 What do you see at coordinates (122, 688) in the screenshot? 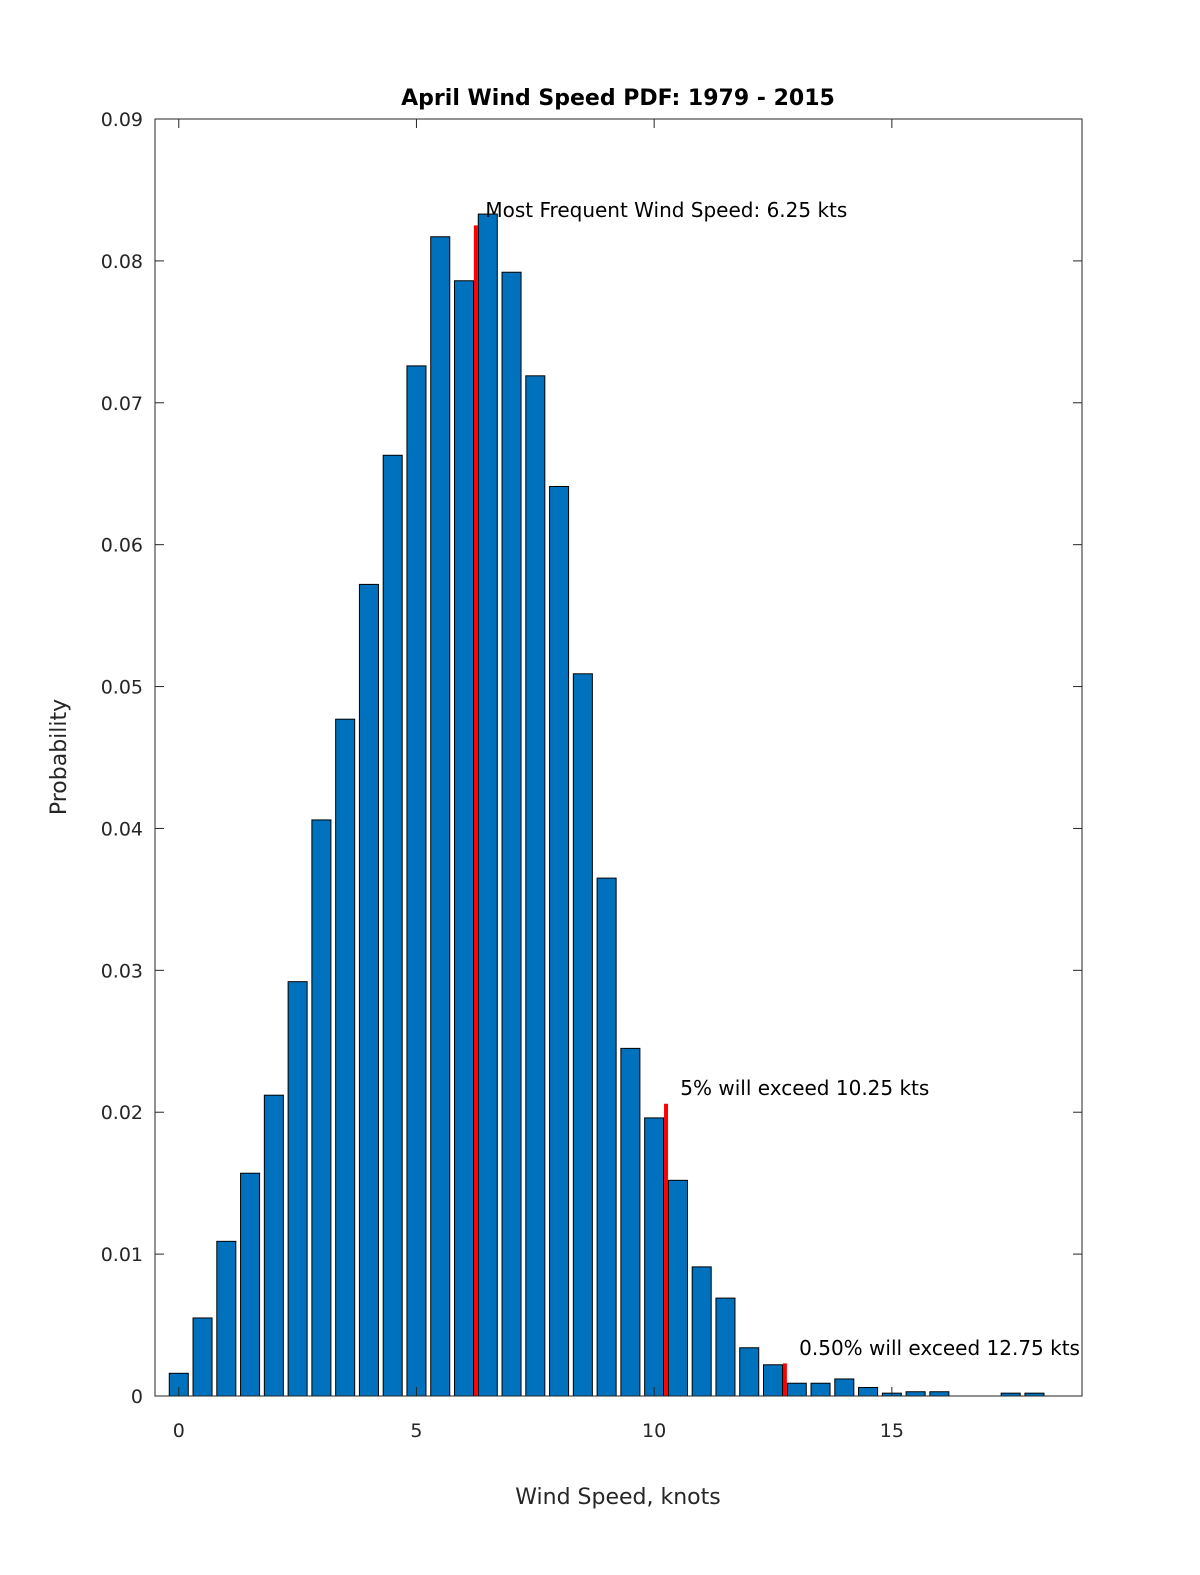
I see `y-tick-label-5: 0.05` at bounding box center [122, 688].